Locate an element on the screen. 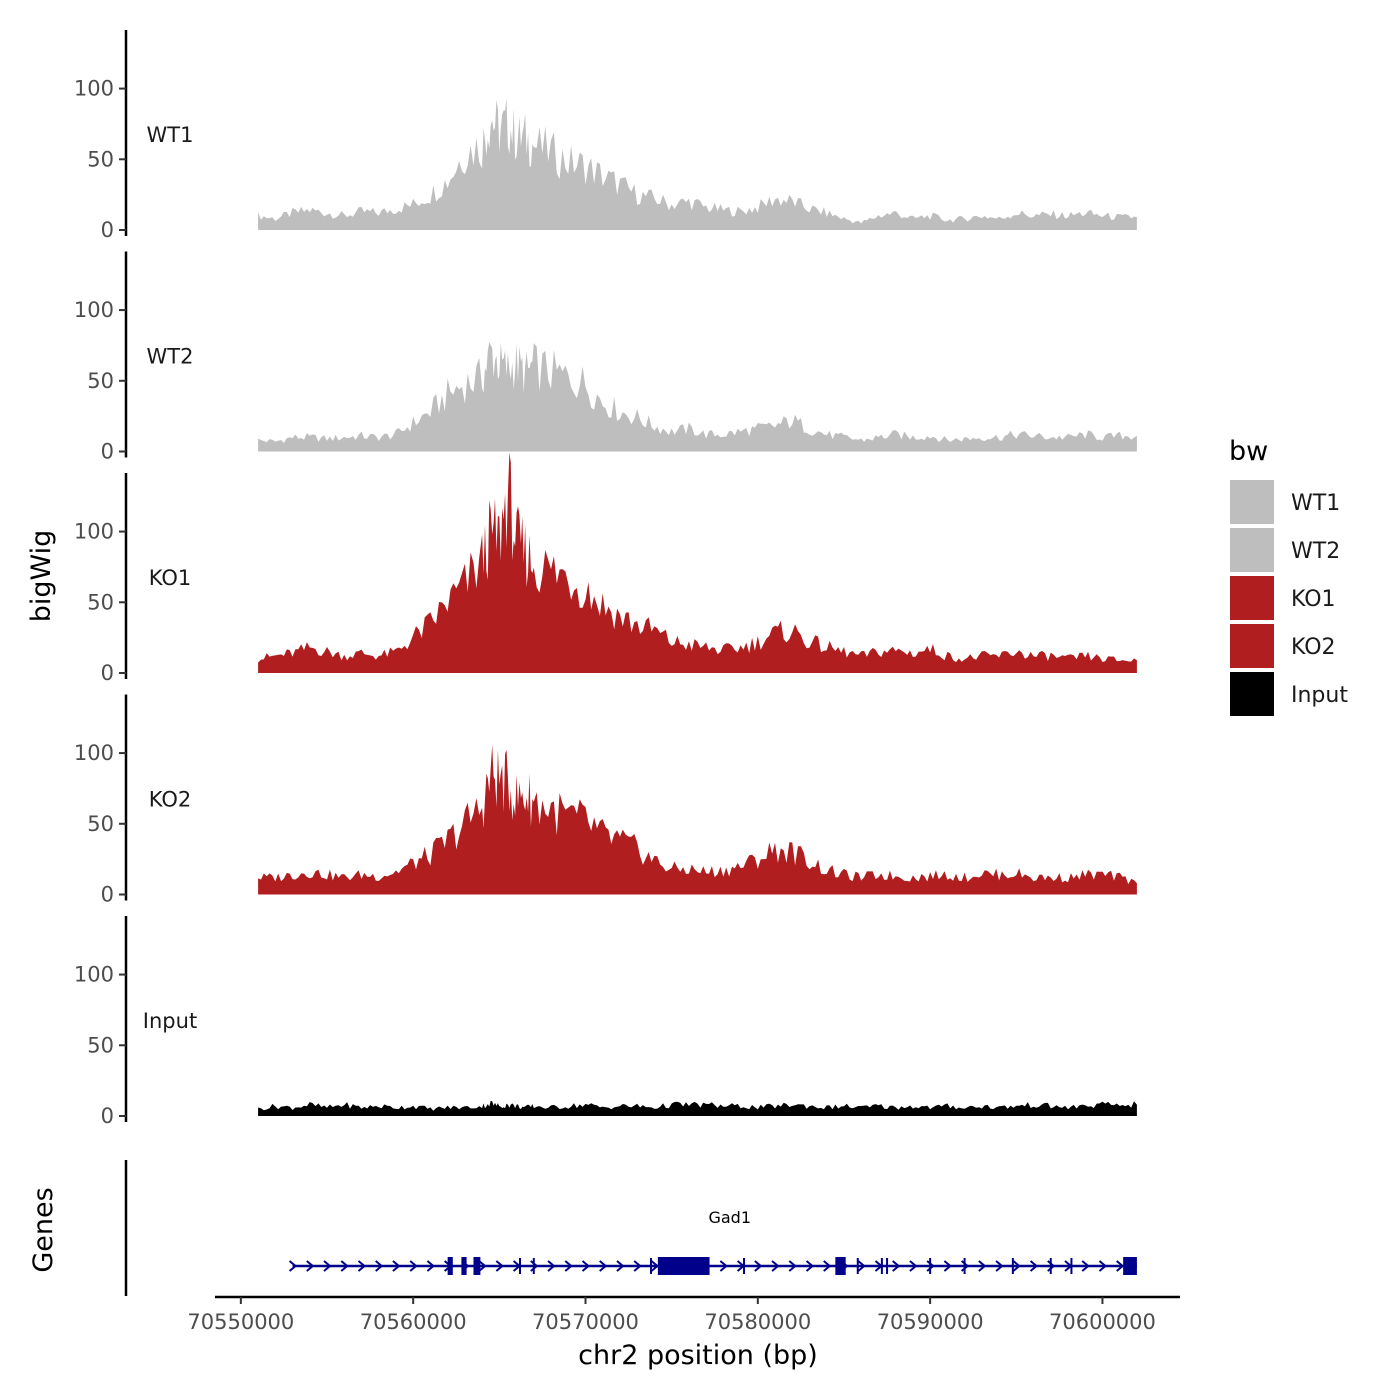 Image resolution: width=1400 pixels, height=1400 pixels. x-tick-label: 70550000 is located at coordinates (240, 1322).